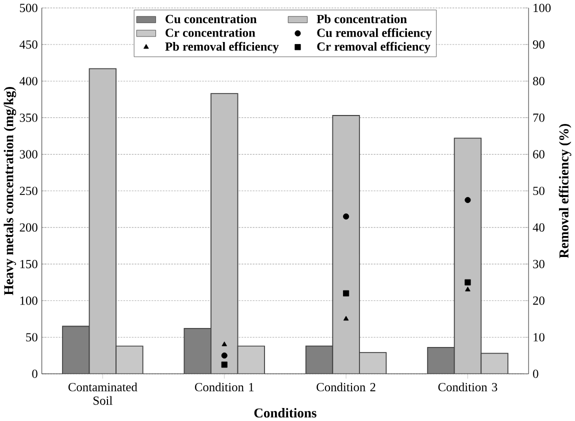  Describe the element at coordinates (211, 19) in the screenshot. I see `legend-label: Cu concentration` at that location.